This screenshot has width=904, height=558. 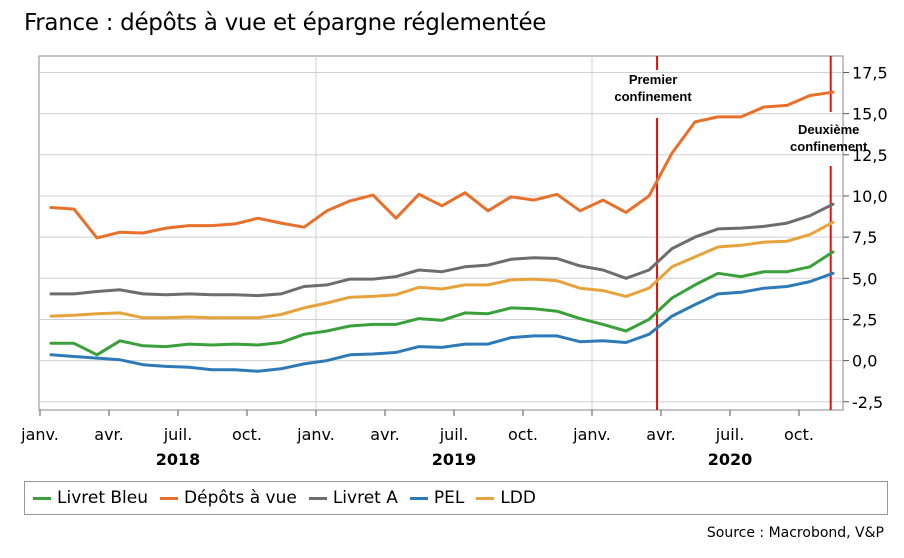 What do you see at coordinates (178, 459) in the screenshot?
I see `xaxis-year-label: 2018` at bounding box center [178, 459].